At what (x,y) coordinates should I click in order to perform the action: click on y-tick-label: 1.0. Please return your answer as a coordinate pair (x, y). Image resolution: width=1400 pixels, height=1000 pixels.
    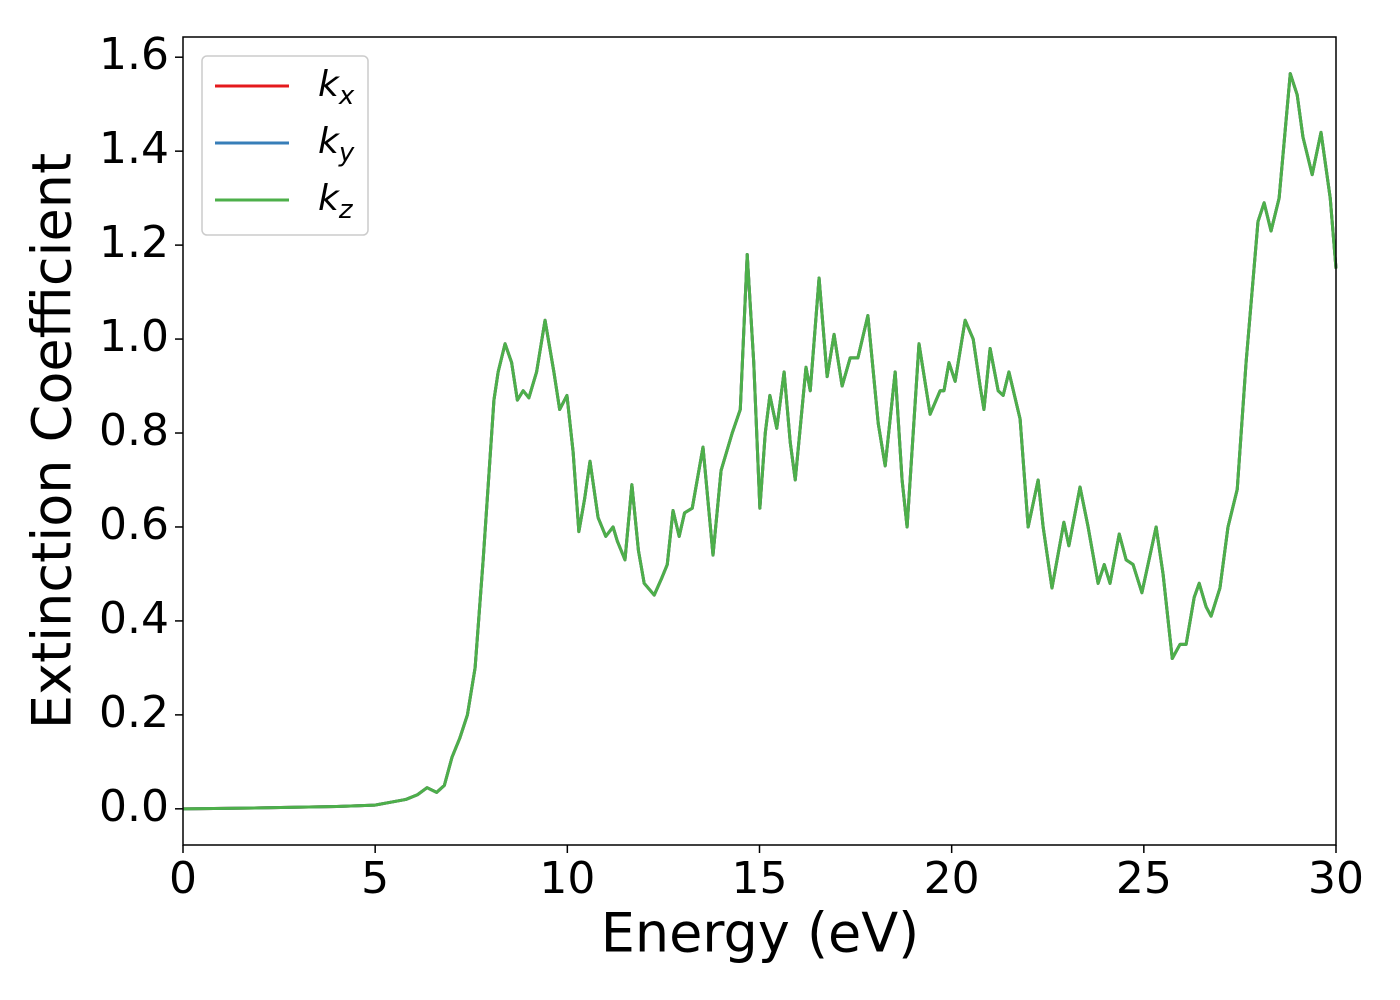
    Looking at the image, I should click on (134, 336).